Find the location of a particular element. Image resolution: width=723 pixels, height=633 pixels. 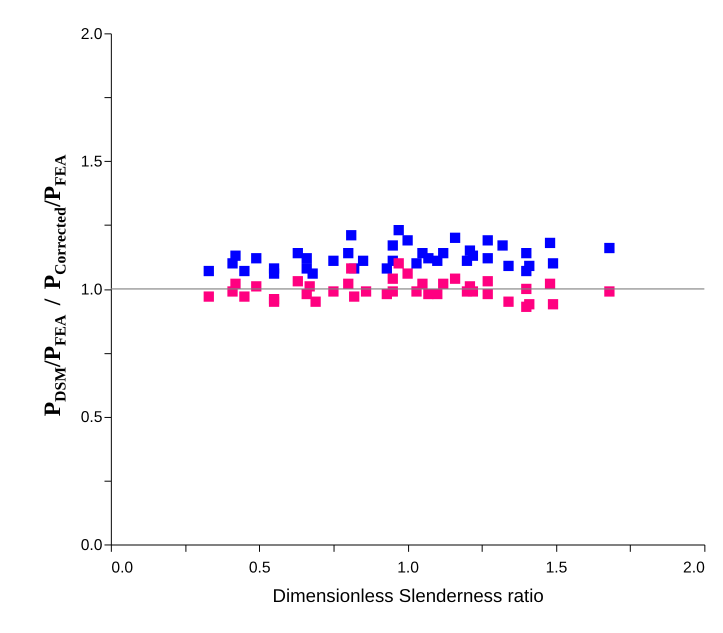

x-axis-title: Dimensionless Slenderness ratio is located at coordinates (408, 595).